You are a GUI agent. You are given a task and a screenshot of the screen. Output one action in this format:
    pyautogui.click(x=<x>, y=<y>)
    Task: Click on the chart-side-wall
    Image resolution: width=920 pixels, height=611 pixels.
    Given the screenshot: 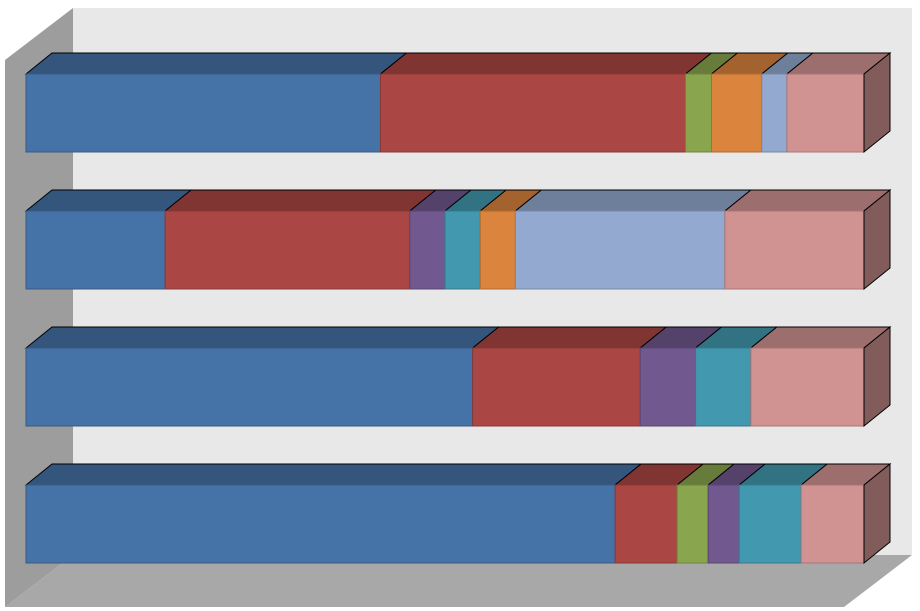 What is the action you would take?
    pyautogui.click(x=39, y=307)
    